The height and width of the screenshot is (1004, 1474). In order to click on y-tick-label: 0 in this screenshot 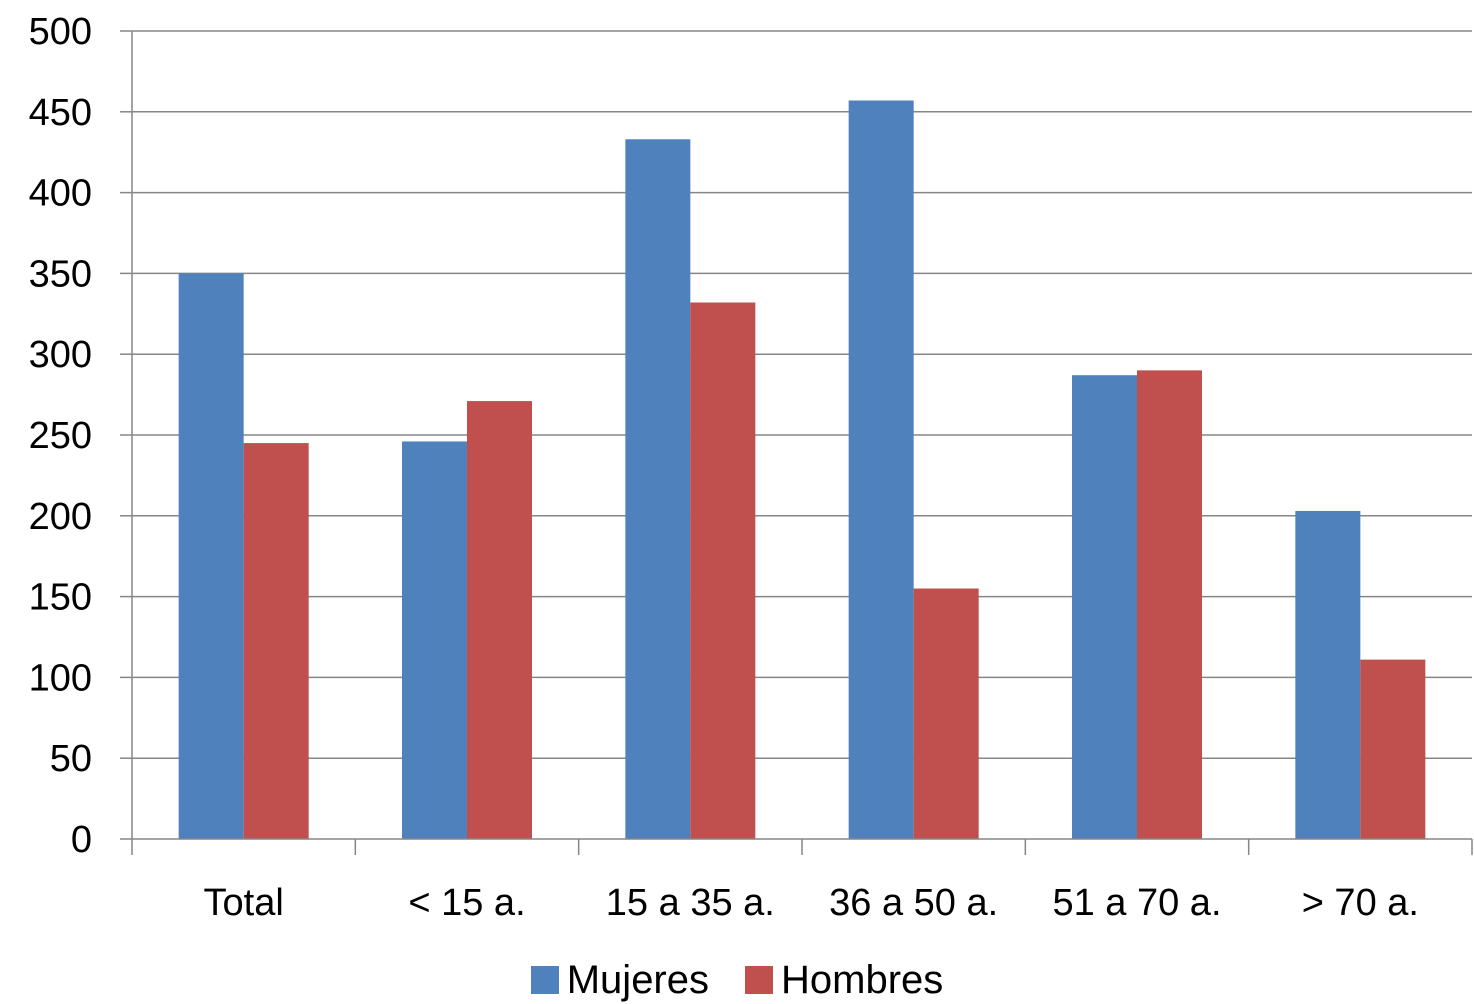, I will do `click(81, 840)`.